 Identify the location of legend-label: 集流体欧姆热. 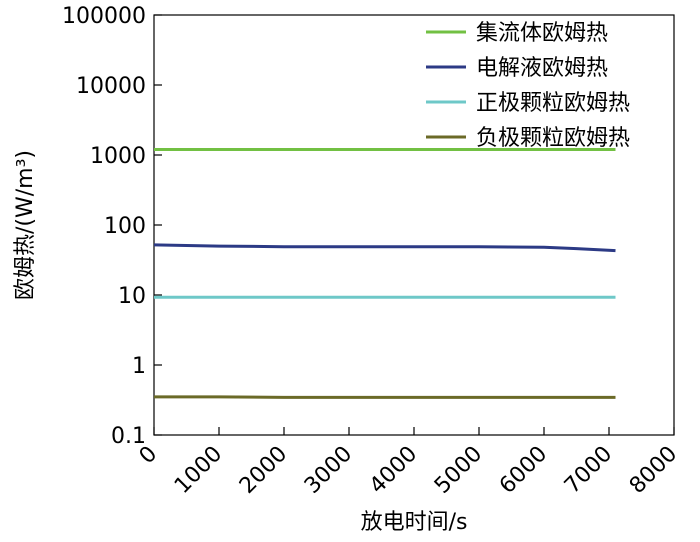
(542, 33).